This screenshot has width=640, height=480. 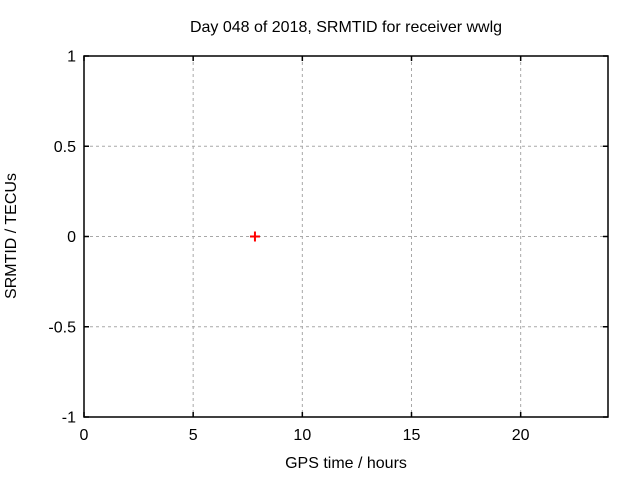 I want to click on y-tick-label: 0, so click(x=71, y=237).